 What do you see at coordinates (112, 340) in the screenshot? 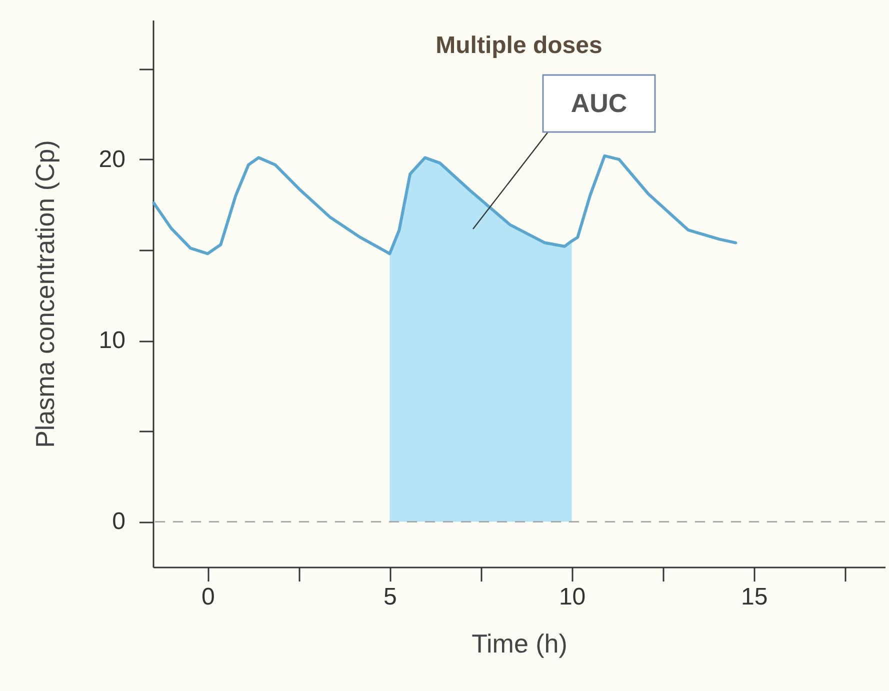
I see `y-tick-label: 10` at bounding box center [112, 340].